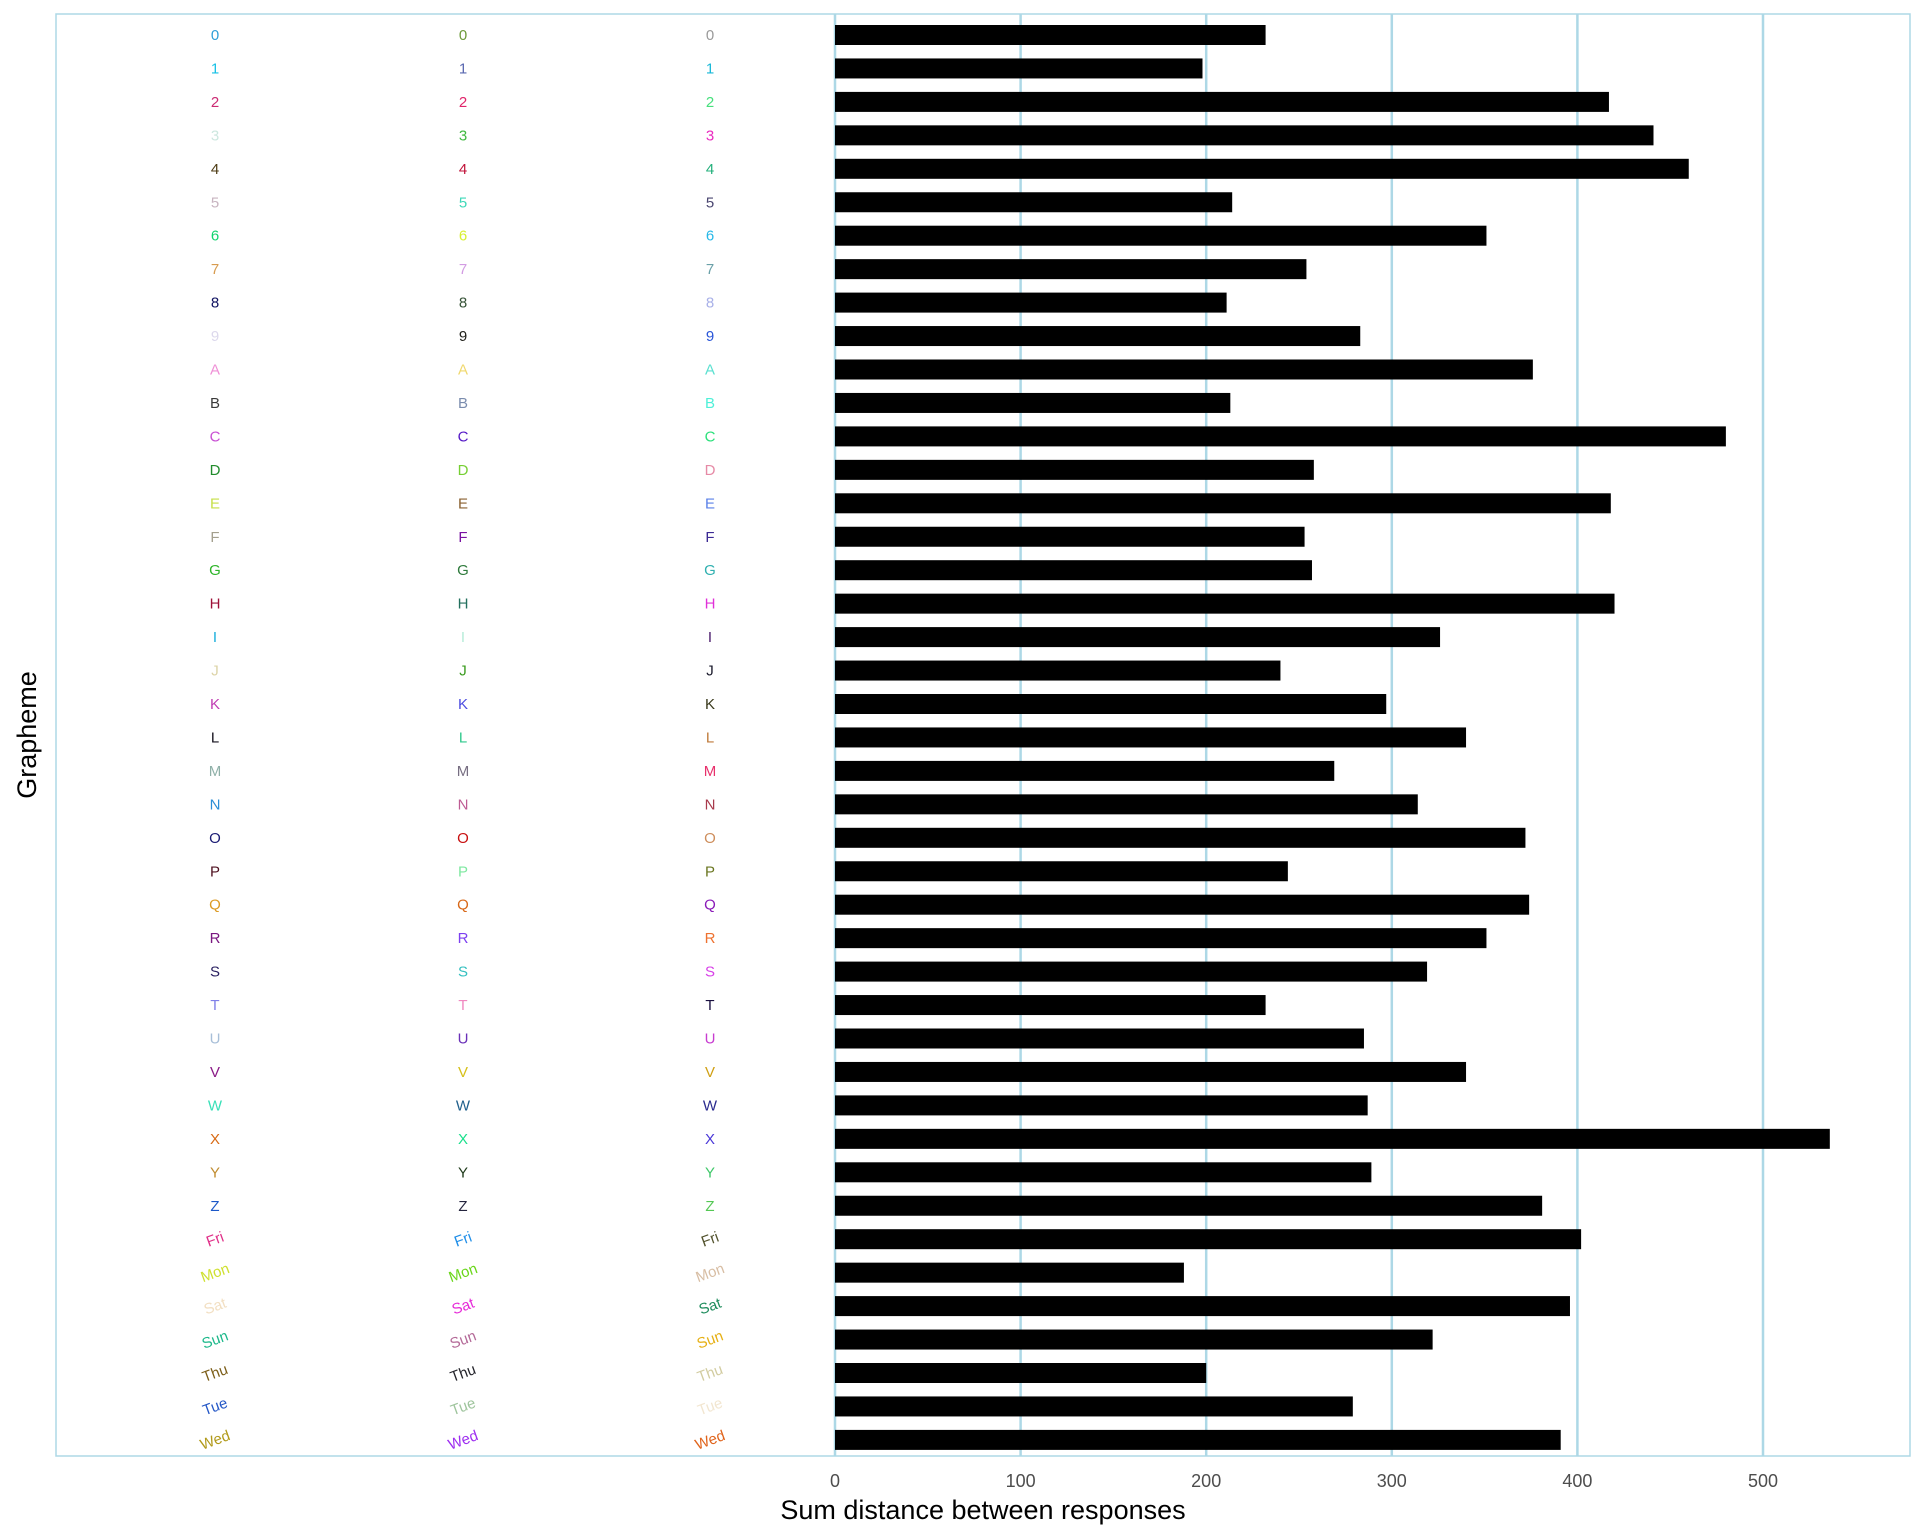 This screenshot has width=1920, height=1536. What do you see at coordinates (1074, 469) in the screenshot?
I see `bar-D` at bounding box center [1074, 469].